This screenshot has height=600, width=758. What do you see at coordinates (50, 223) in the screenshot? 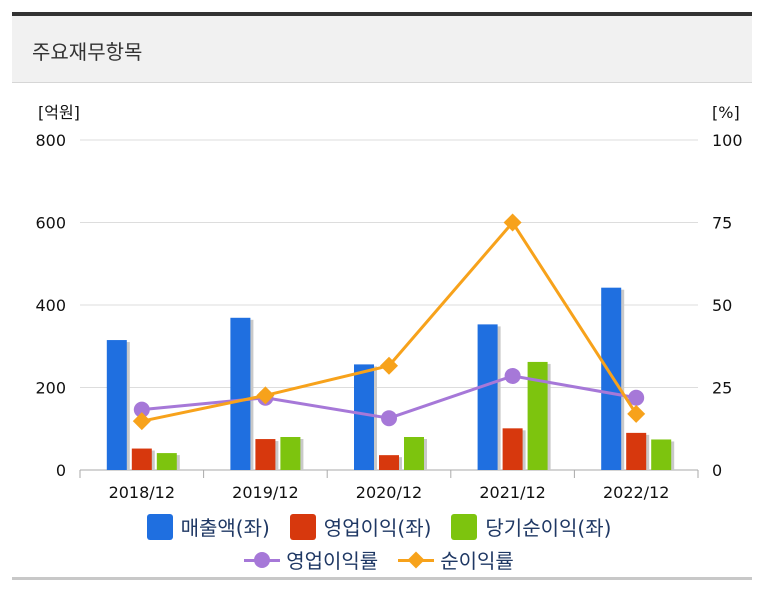
I see `left-tick-label: 600` at bounding box center [50, 223].